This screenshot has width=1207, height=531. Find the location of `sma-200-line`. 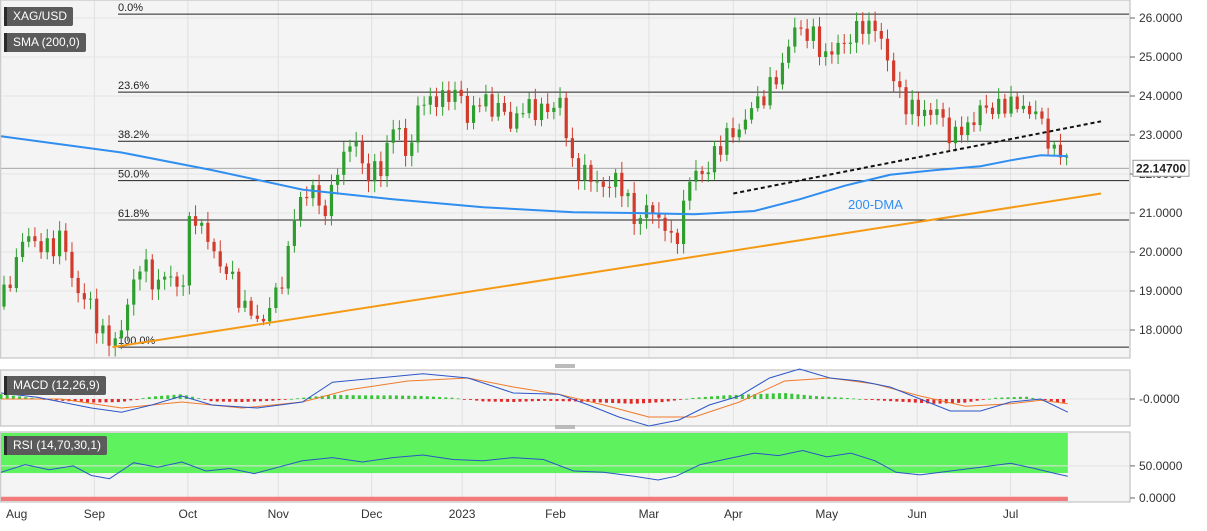

sma-200-line is located at coordinates (534, 175).